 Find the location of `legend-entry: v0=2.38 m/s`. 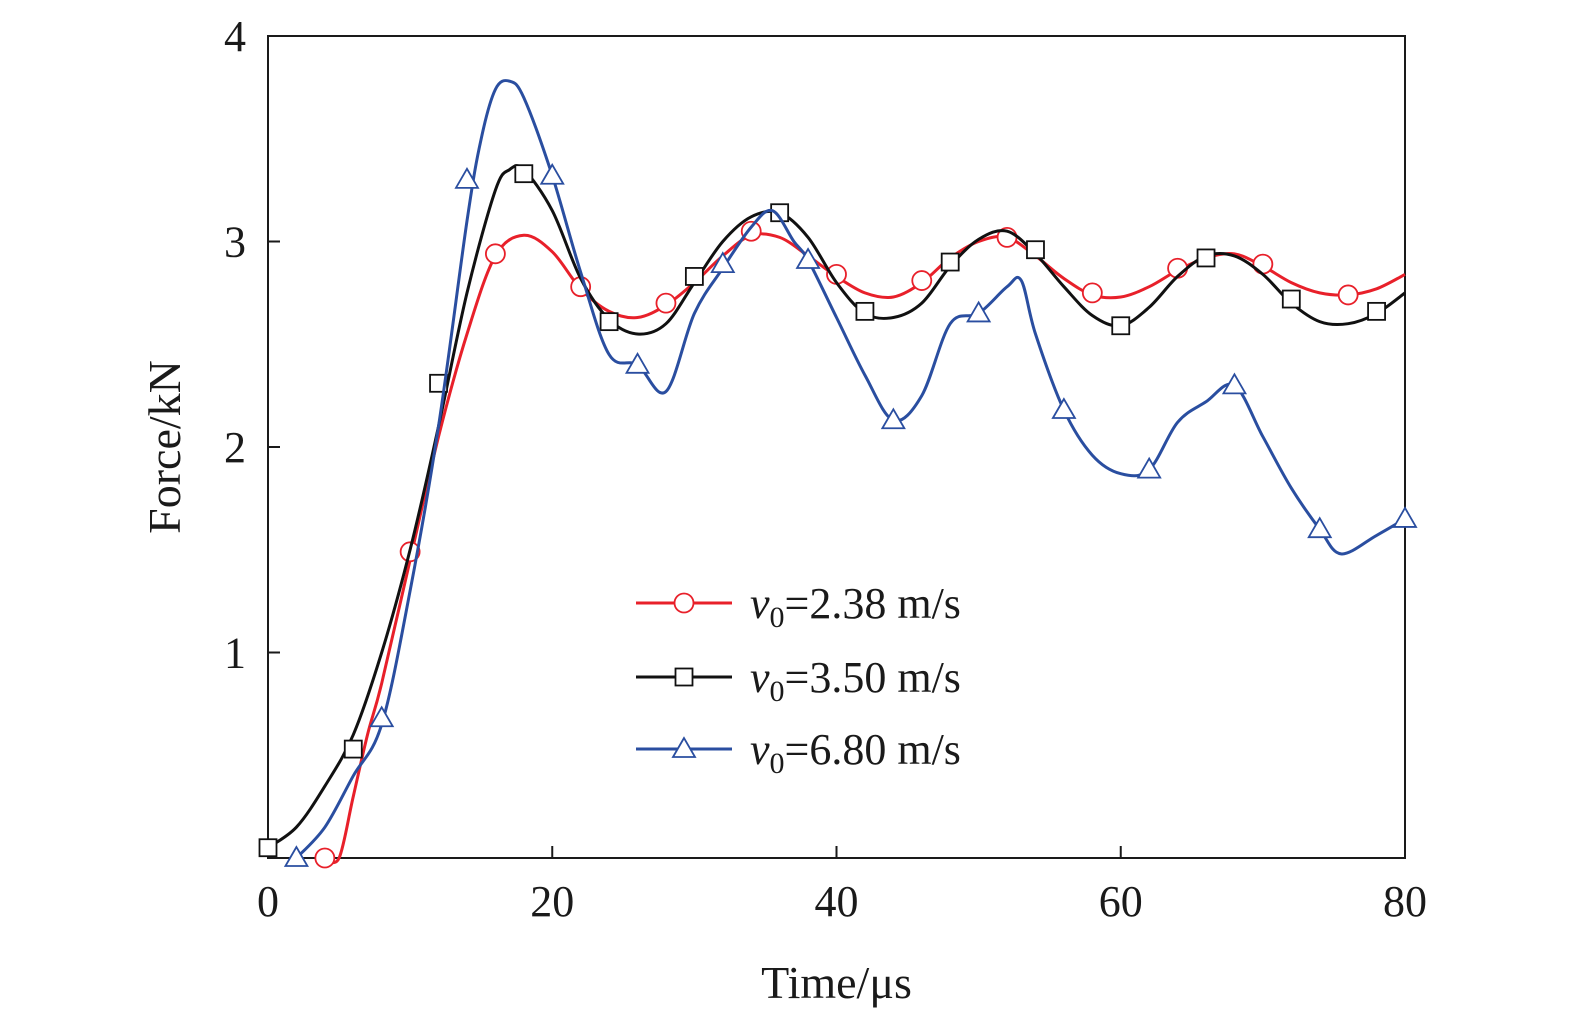

legend-entry: v0=2.38 m/s is located at coordinates (798, 606).